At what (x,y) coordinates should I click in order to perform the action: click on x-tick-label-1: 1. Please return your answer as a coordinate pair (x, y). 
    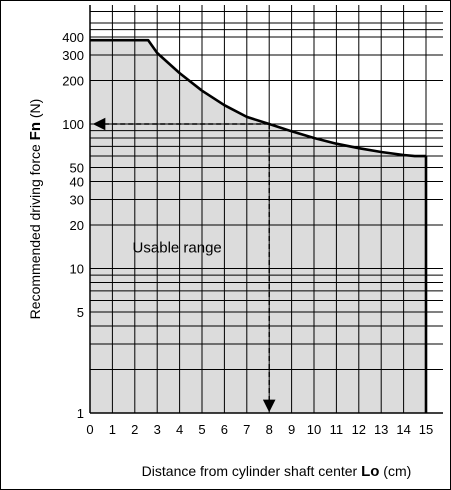
    Looking at the image, I should click on (112, 429).